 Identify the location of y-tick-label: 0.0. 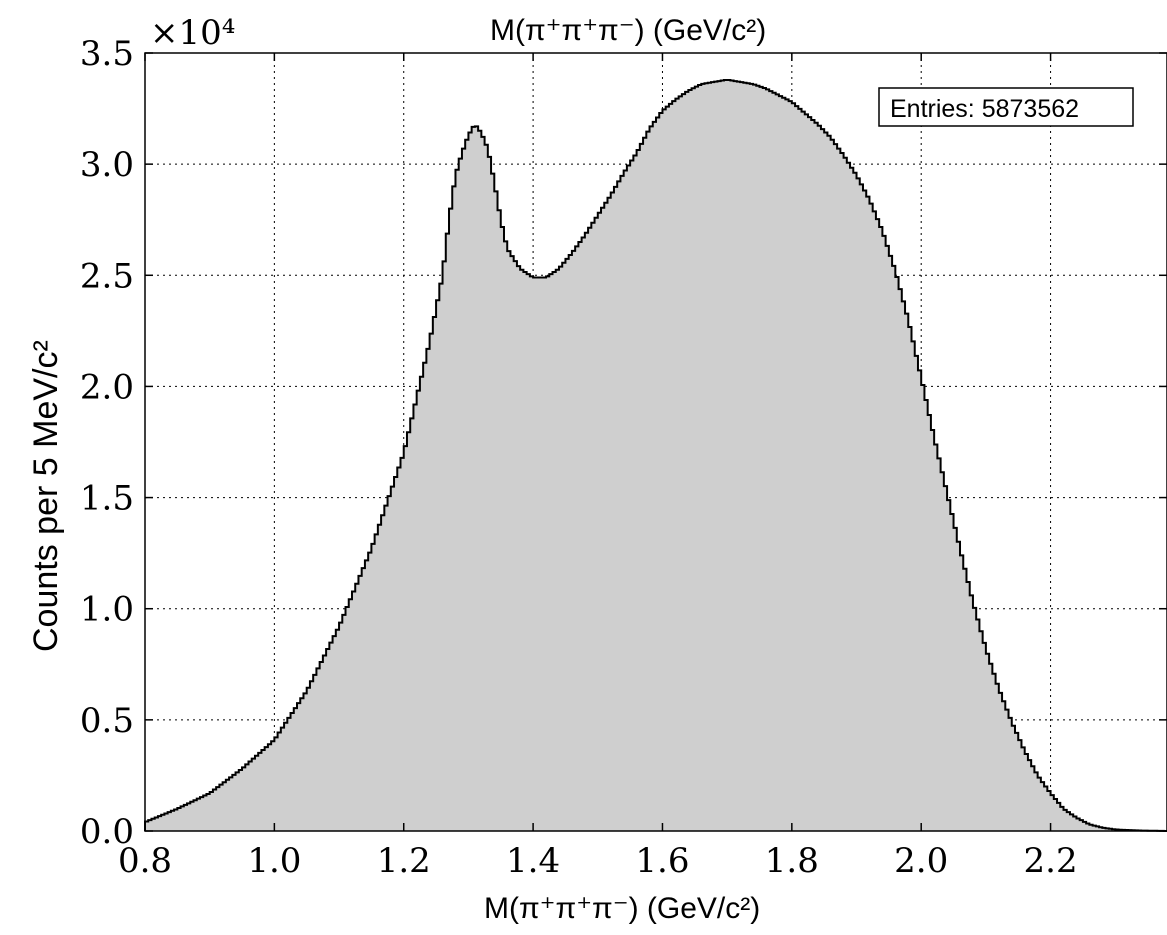
(107, 832).